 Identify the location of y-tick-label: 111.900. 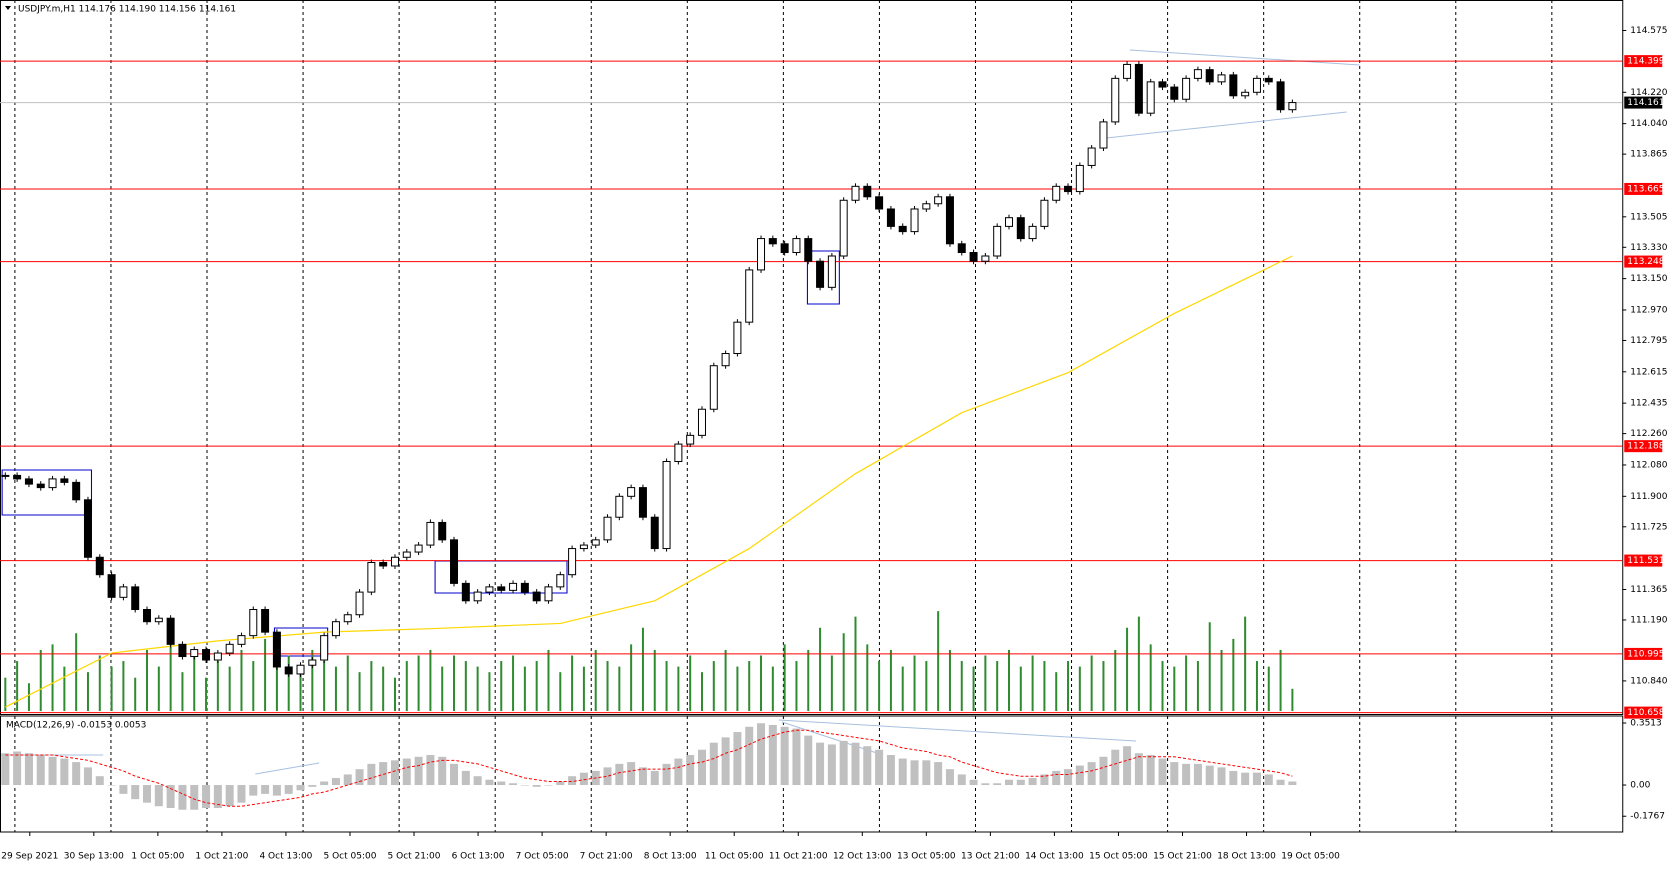
(1648, 497).